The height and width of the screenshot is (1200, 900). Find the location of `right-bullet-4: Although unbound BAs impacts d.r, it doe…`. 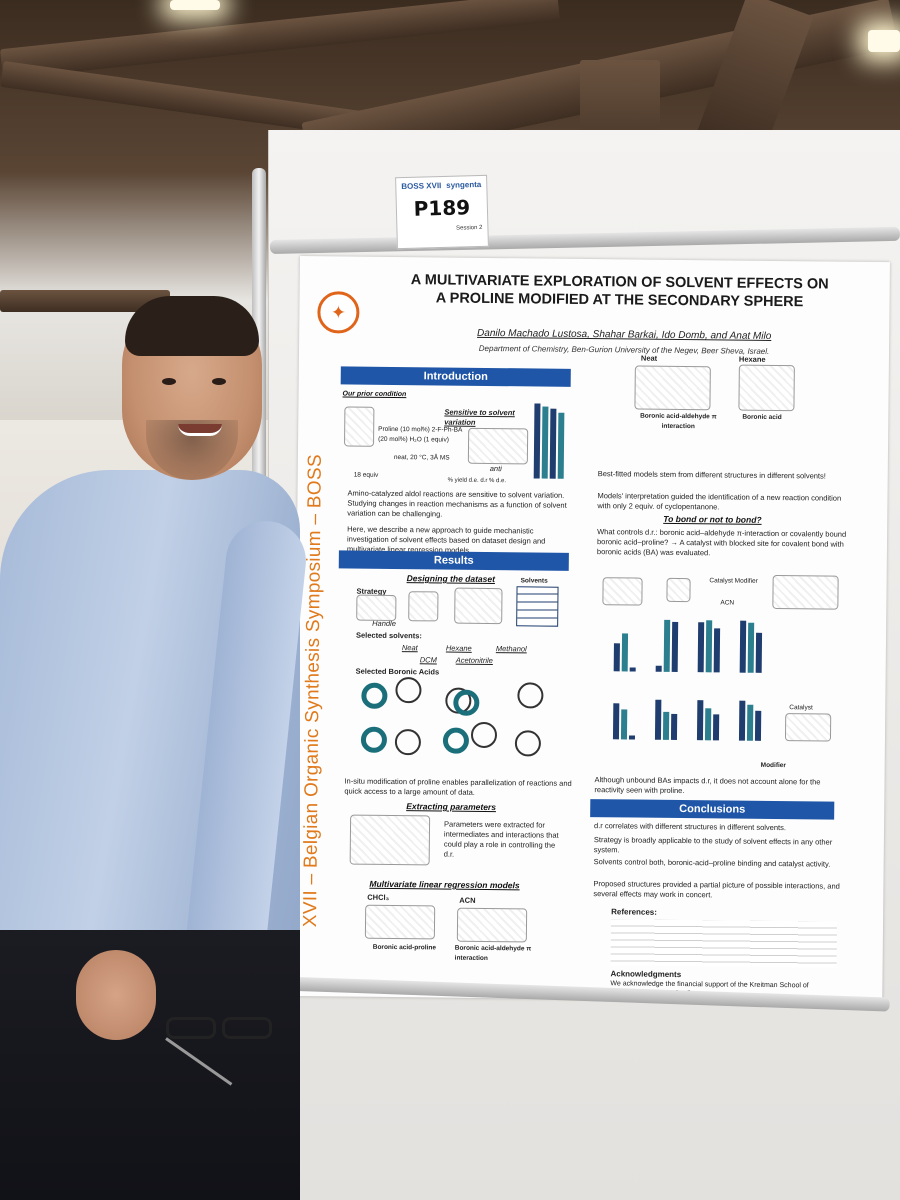

right-bullet-4: Although unbound BAs impacts d.r, it doe… is located at coordinates (707, 785).